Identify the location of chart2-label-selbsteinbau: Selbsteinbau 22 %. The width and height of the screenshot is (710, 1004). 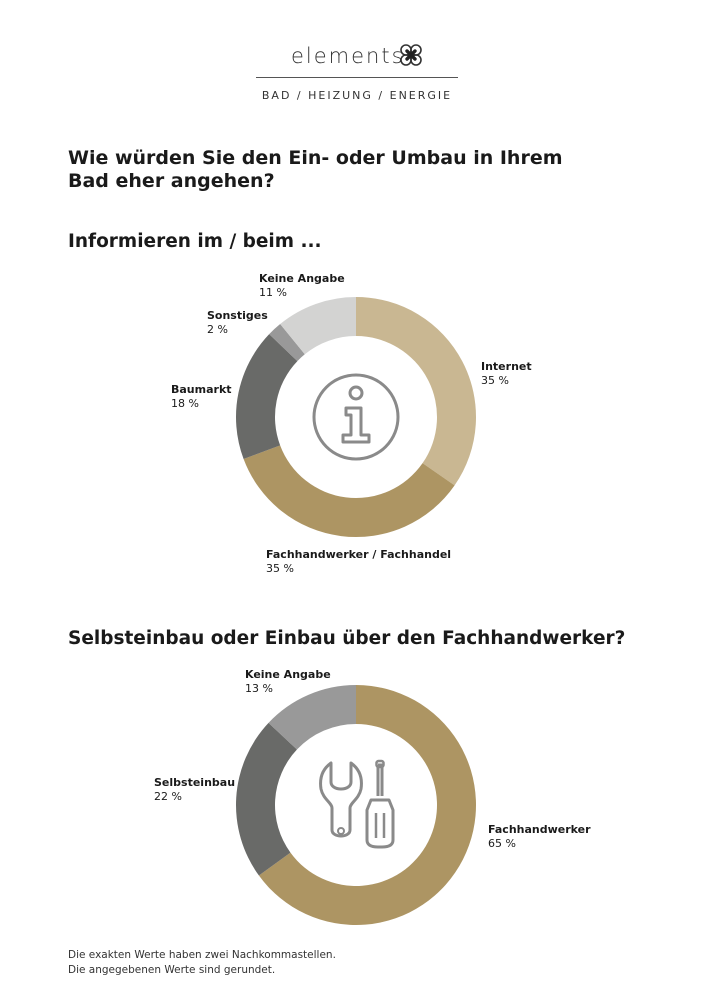
(194, 790).